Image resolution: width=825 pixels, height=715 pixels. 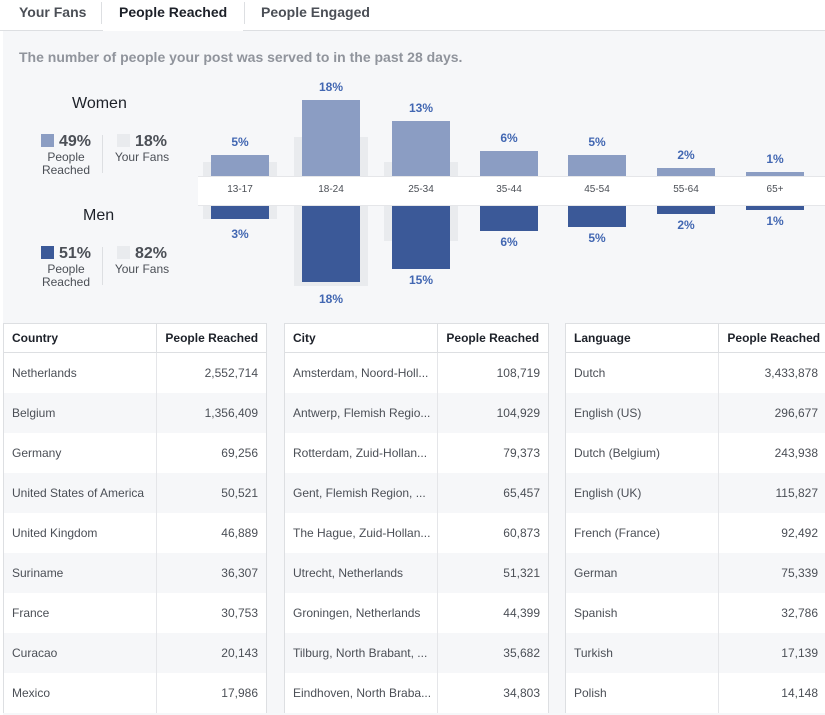 What do you see at coordinates (771, 338) in the screenshot?
I see `language-reached-column-header: People Reached` at bounding box center [771, 338].